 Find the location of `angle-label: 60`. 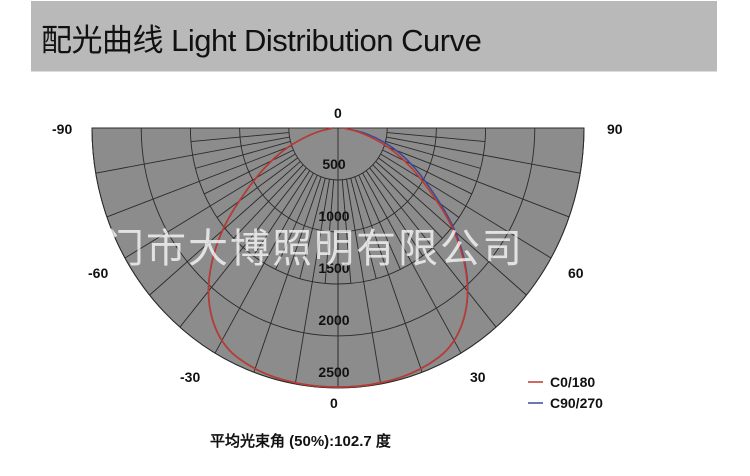

angle-label: 60 is located at coordinates (576, 273).